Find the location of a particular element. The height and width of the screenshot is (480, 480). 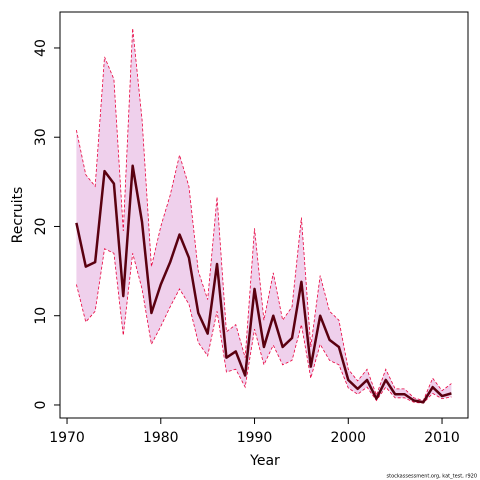

y-tick-label: 30 is located at coordinates (41, 137).